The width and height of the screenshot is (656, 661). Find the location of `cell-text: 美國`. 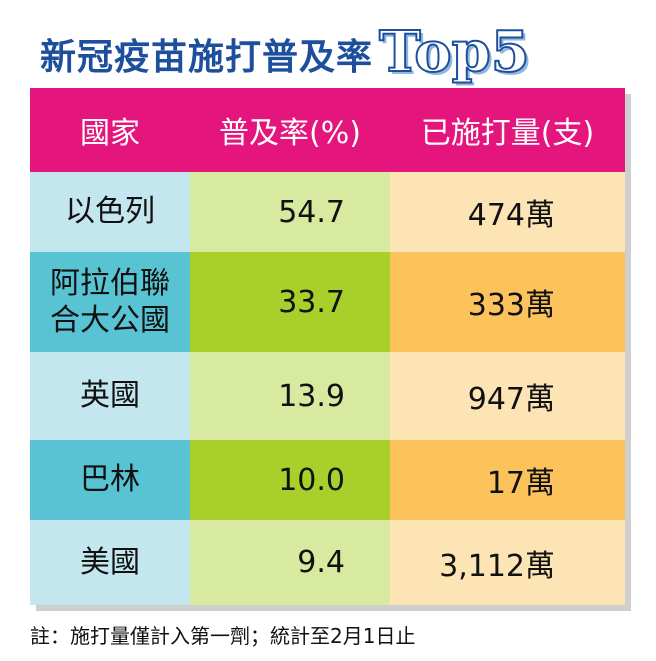

cell-text: 美國 is located at coordinates (110, 562).